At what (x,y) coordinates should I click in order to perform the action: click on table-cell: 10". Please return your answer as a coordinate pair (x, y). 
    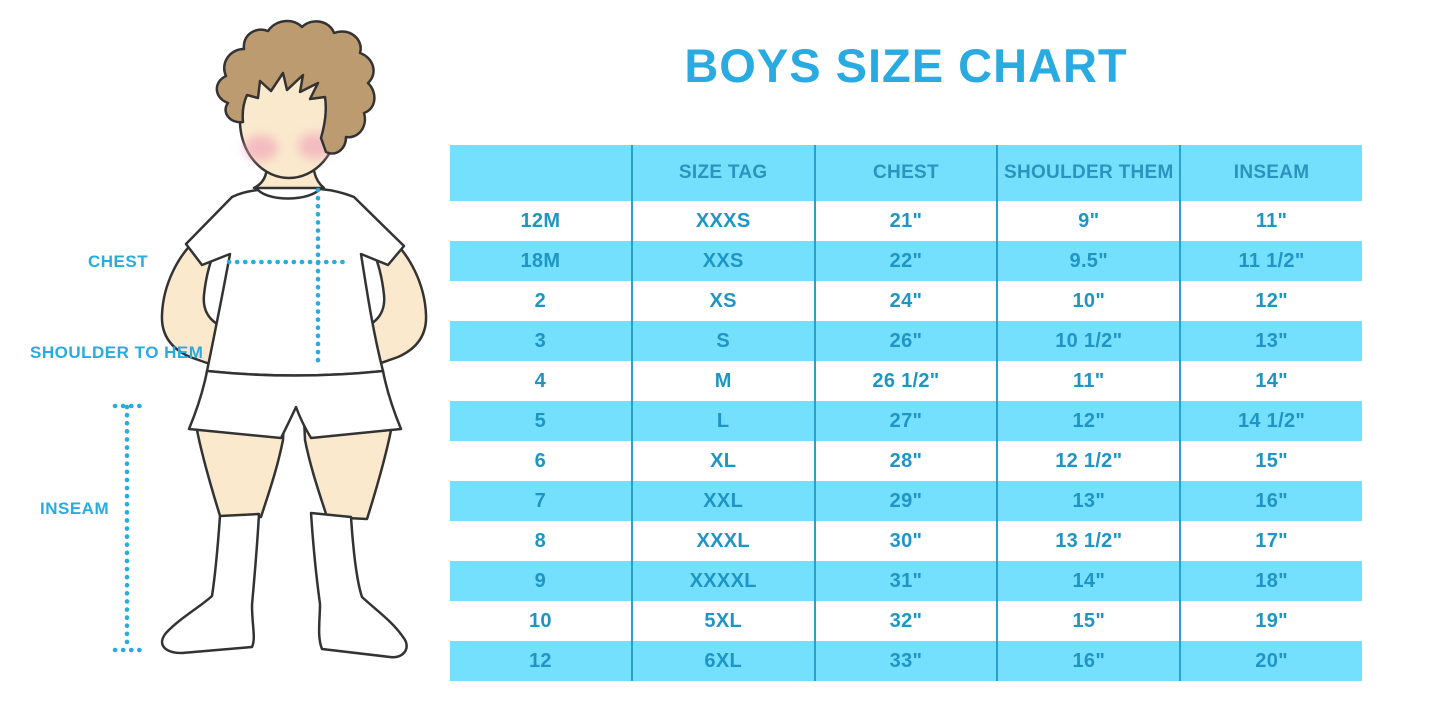
    Looking at the image, I should click on (1087, 301).